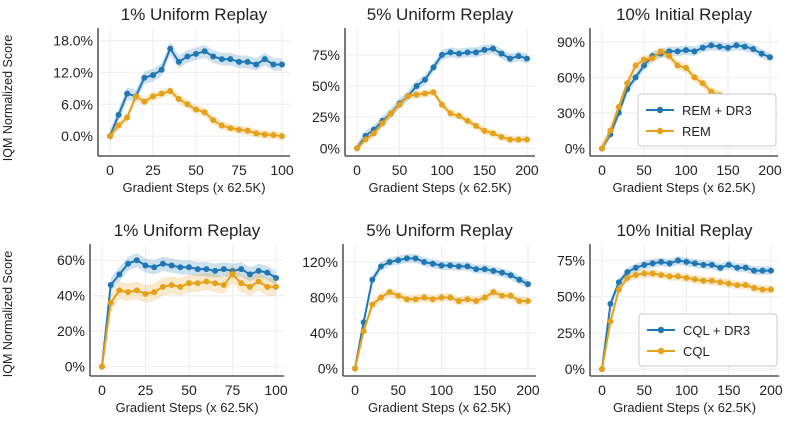 The image size is (800, 436). Describe the element at coordinates (716, 330) in the screenshot. I see `legend-label: CQL + DR3` at that location.